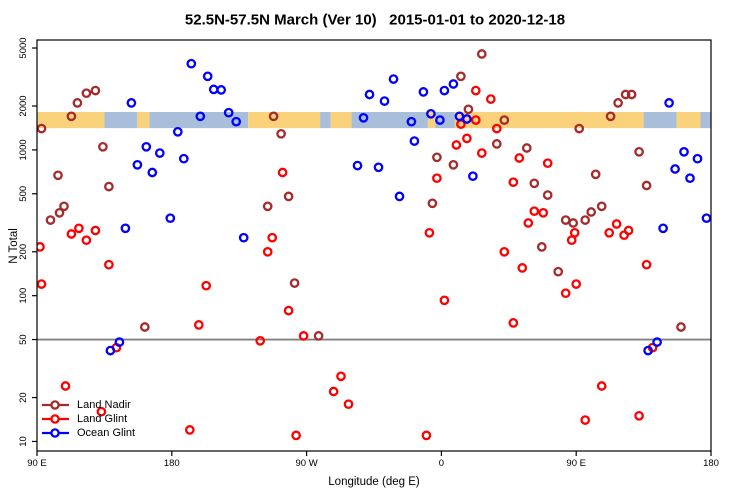 The height and width of the screenshot is (500, 750). I want to click on legend-item-land-nadir: Land Nadir, so click(88, 405).